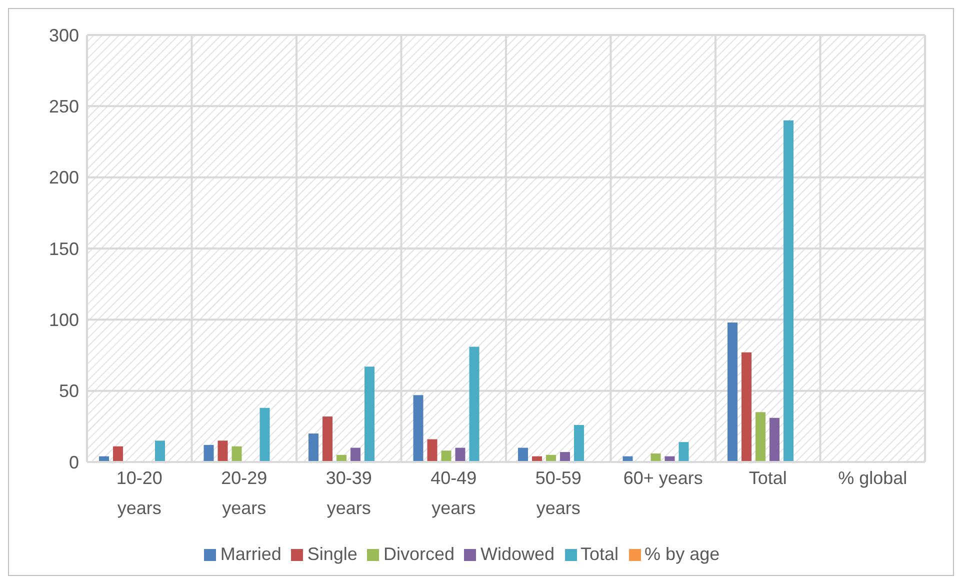  Describe the element at coordinates (682, 554) in the screenshot. I see `legend-label: % by age` at that location.